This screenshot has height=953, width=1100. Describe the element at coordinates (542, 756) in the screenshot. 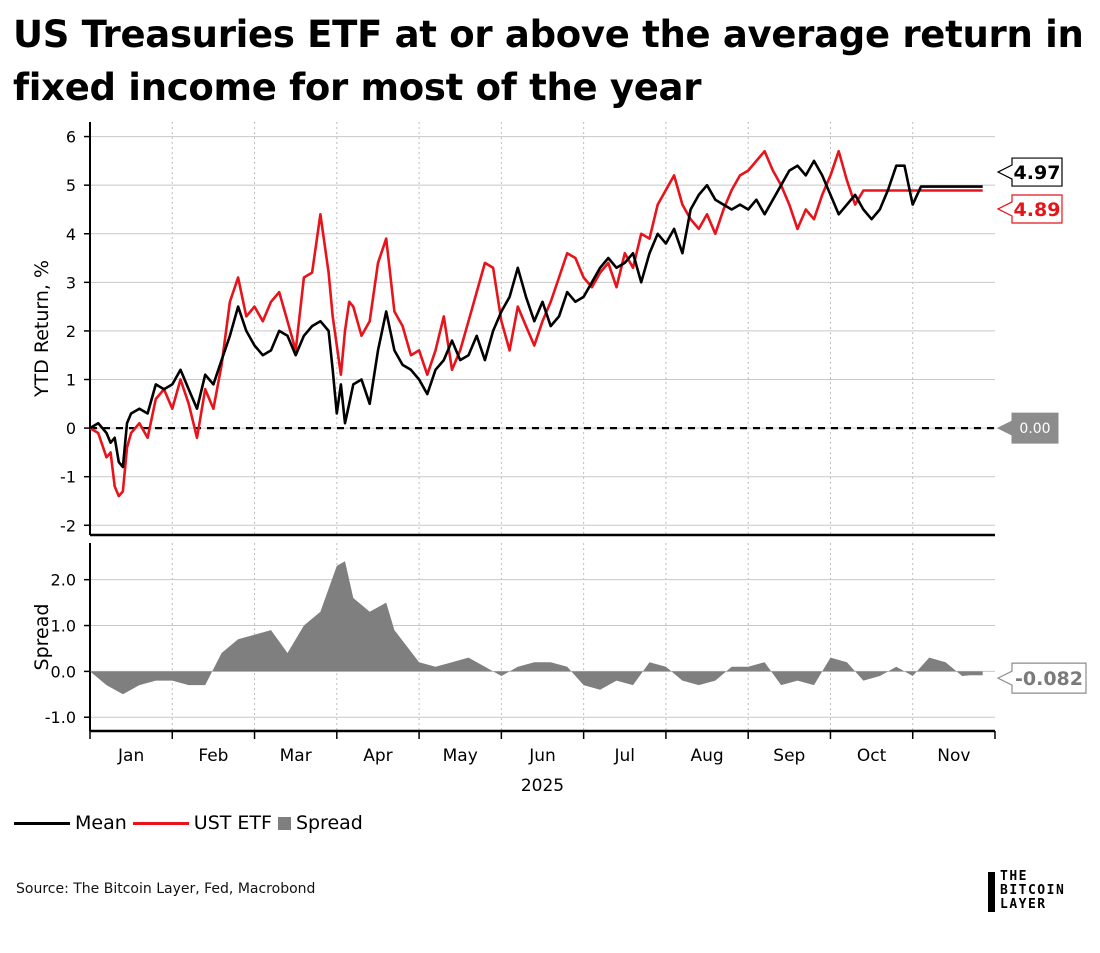

I see `x-tick-label-jun: Jun` at that location.